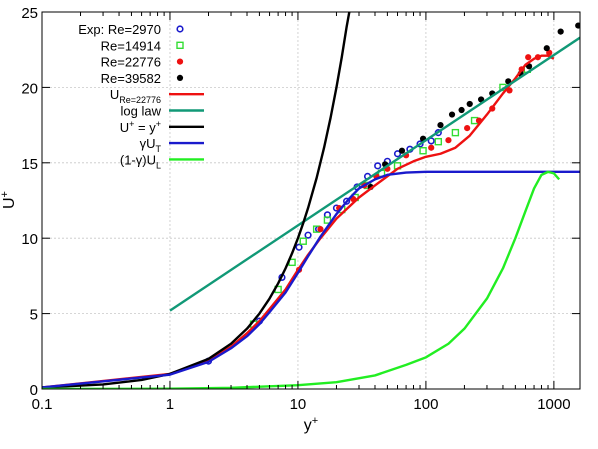 The height and width of the screenshot is (449, 598). I want to click on y-tick-label: 20, so click(29, 88).